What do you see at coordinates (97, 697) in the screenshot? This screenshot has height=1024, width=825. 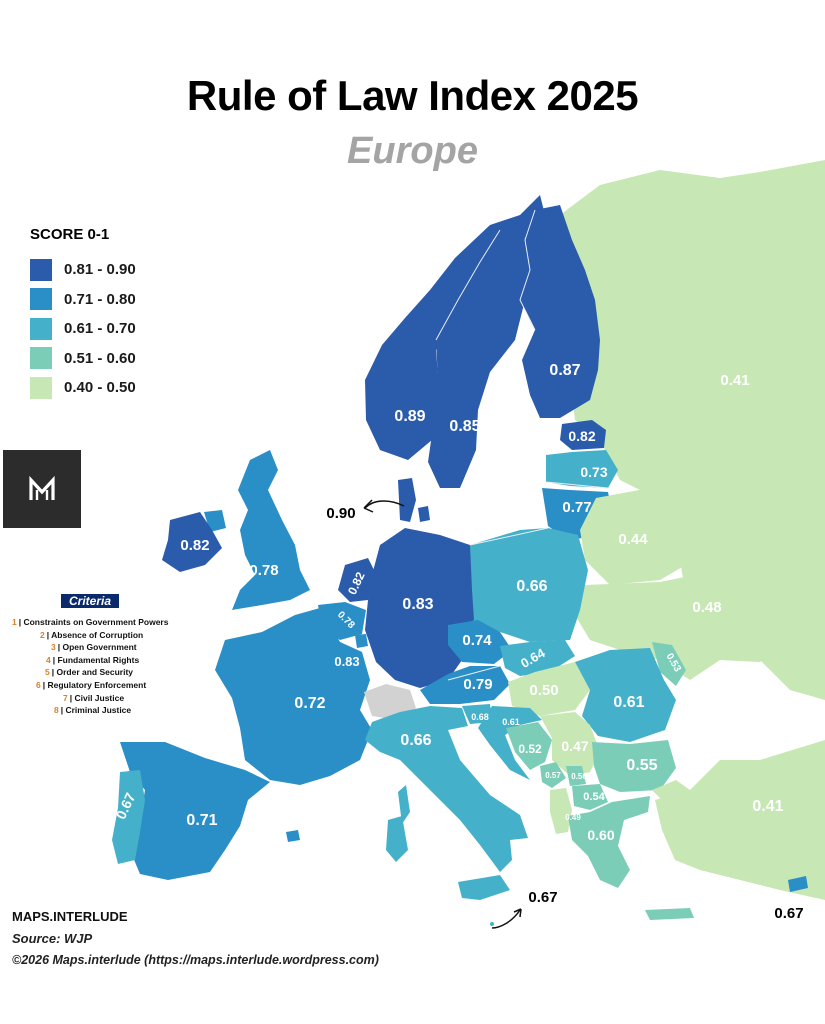 I see `criteria-label: | Civil Justice` at bounding box center [97, 697].